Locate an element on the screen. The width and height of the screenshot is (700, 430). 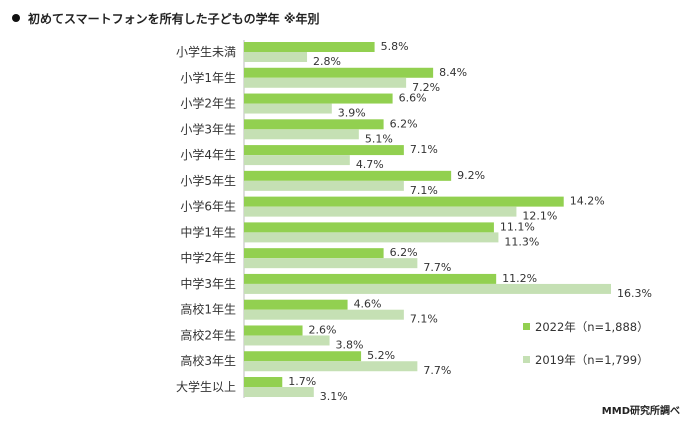
chart-title: 初めてスマートフォンを所有した子どもの学年 ※年別 is located at coordinates (166, 18).